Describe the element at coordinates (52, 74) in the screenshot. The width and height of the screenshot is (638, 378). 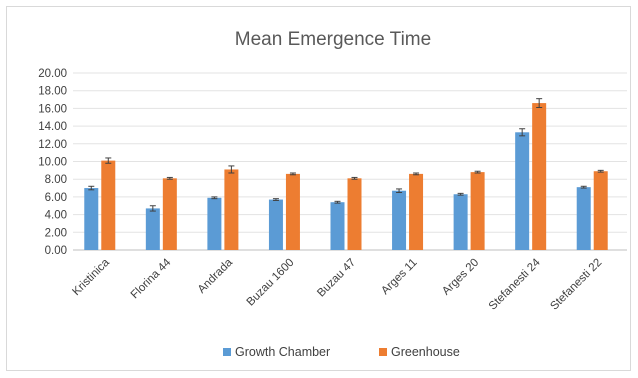
I see `y-tick-label: 20.00` at that location.